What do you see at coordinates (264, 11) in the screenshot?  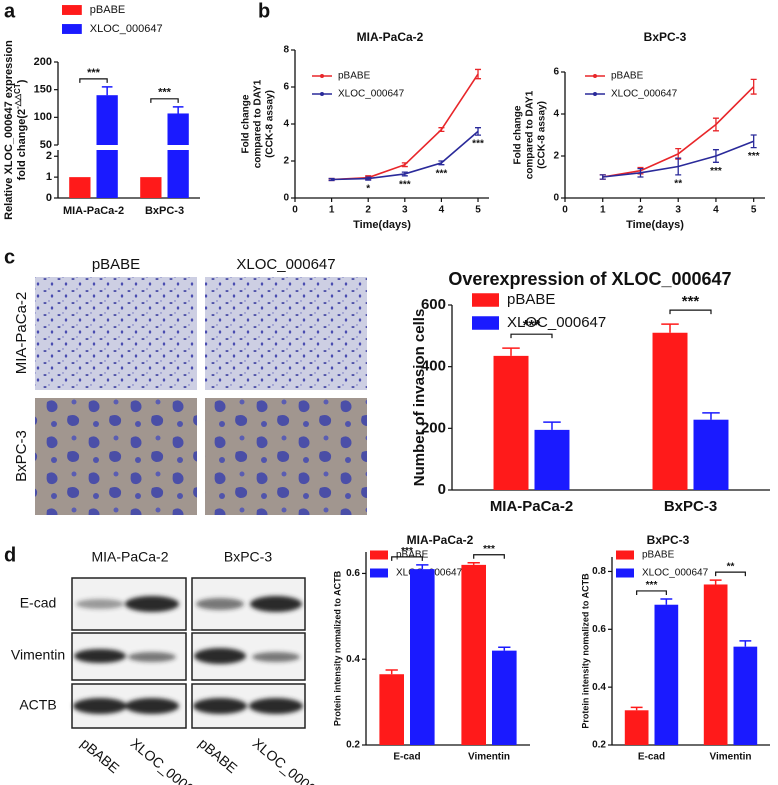 I see `panel-label: b` at bounding box center [264, 11].